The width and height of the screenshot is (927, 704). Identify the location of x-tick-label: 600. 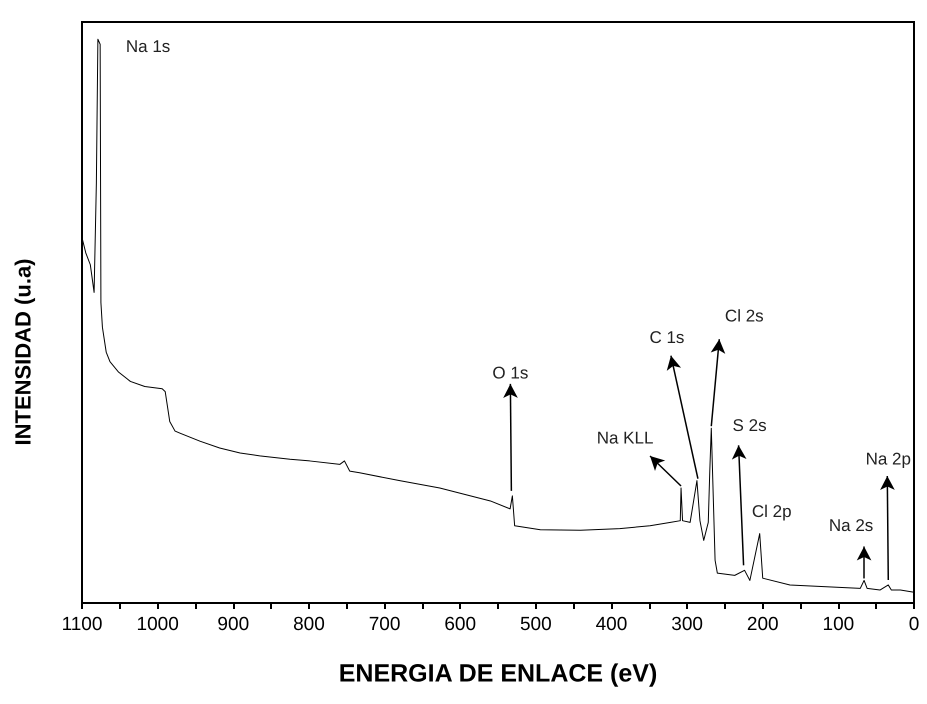
(460, 624).